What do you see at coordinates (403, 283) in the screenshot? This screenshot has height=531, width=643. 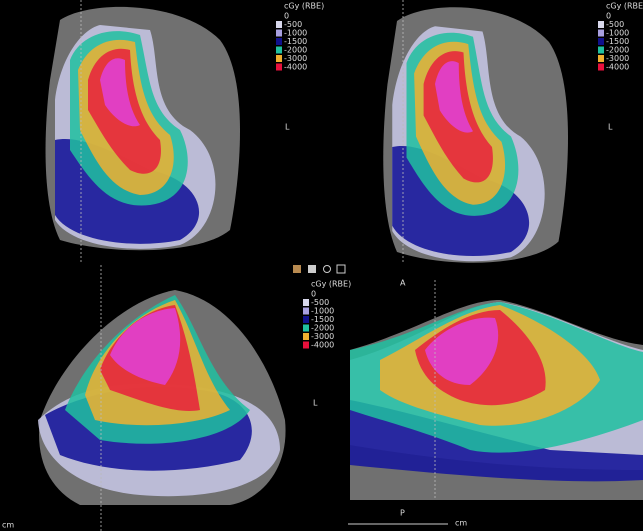 I see `orientation-label: A` at bounding box center [403, 283].